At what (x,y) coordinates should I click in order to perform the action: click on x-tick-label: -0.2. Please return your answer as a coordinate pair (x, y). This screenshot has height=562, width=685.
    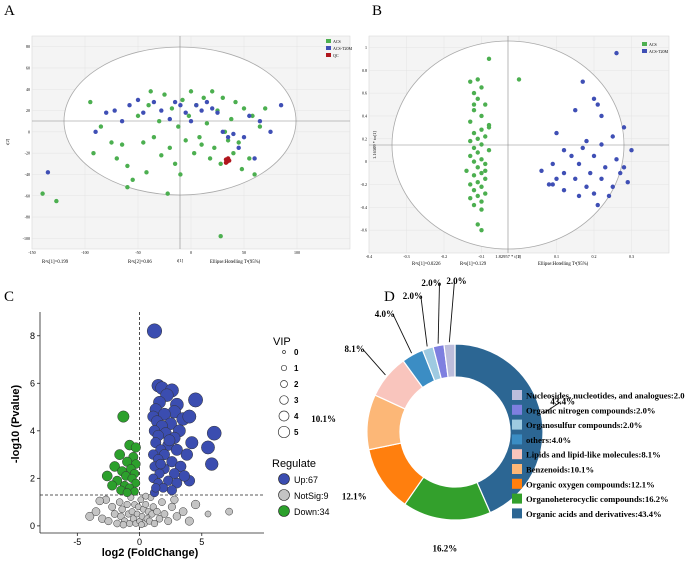
    Looking at the image, I should click on (444, 256).